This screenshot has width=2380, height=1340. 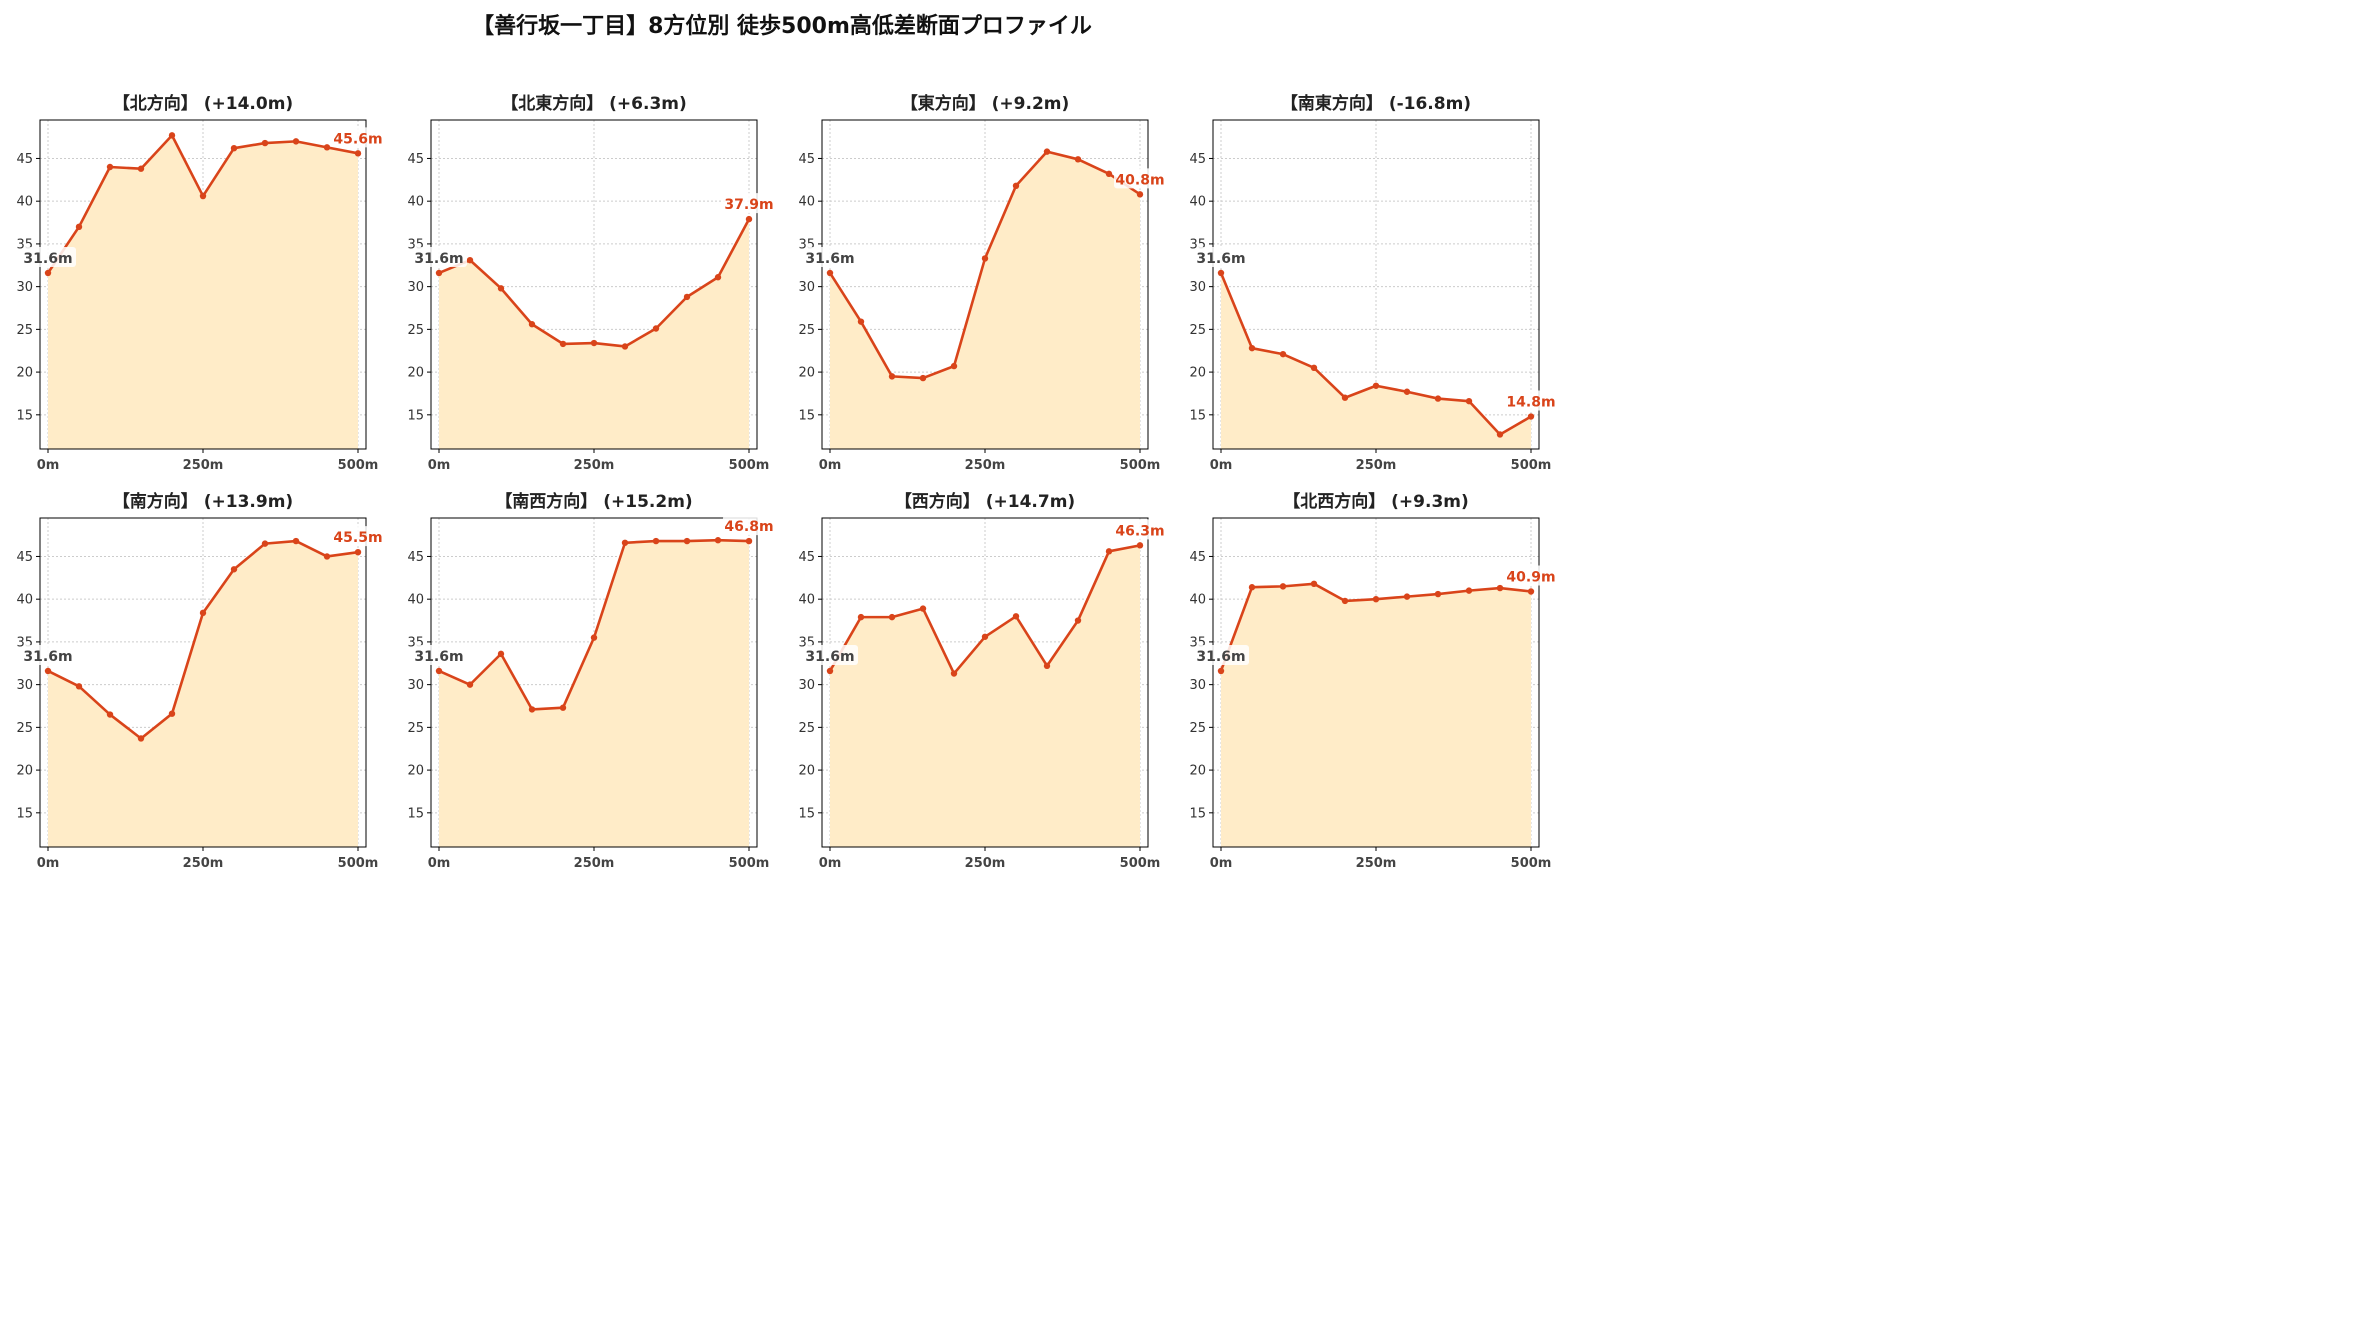 I want to click on end-elevation-label: 46.8m, so click(x=748, y=527).